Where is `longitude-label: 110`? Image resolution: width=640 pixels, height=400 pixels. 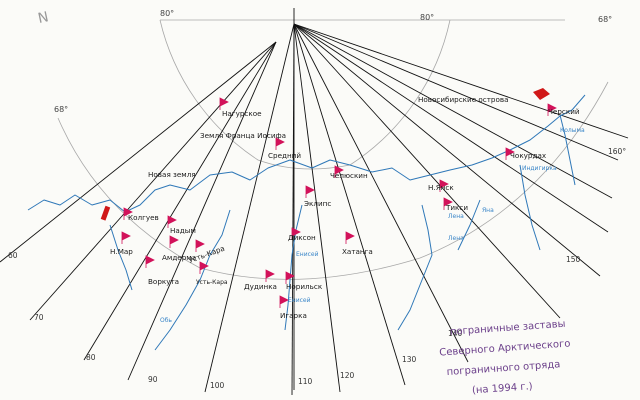 longitude-label: 110 is located at coordinates (305, 381).